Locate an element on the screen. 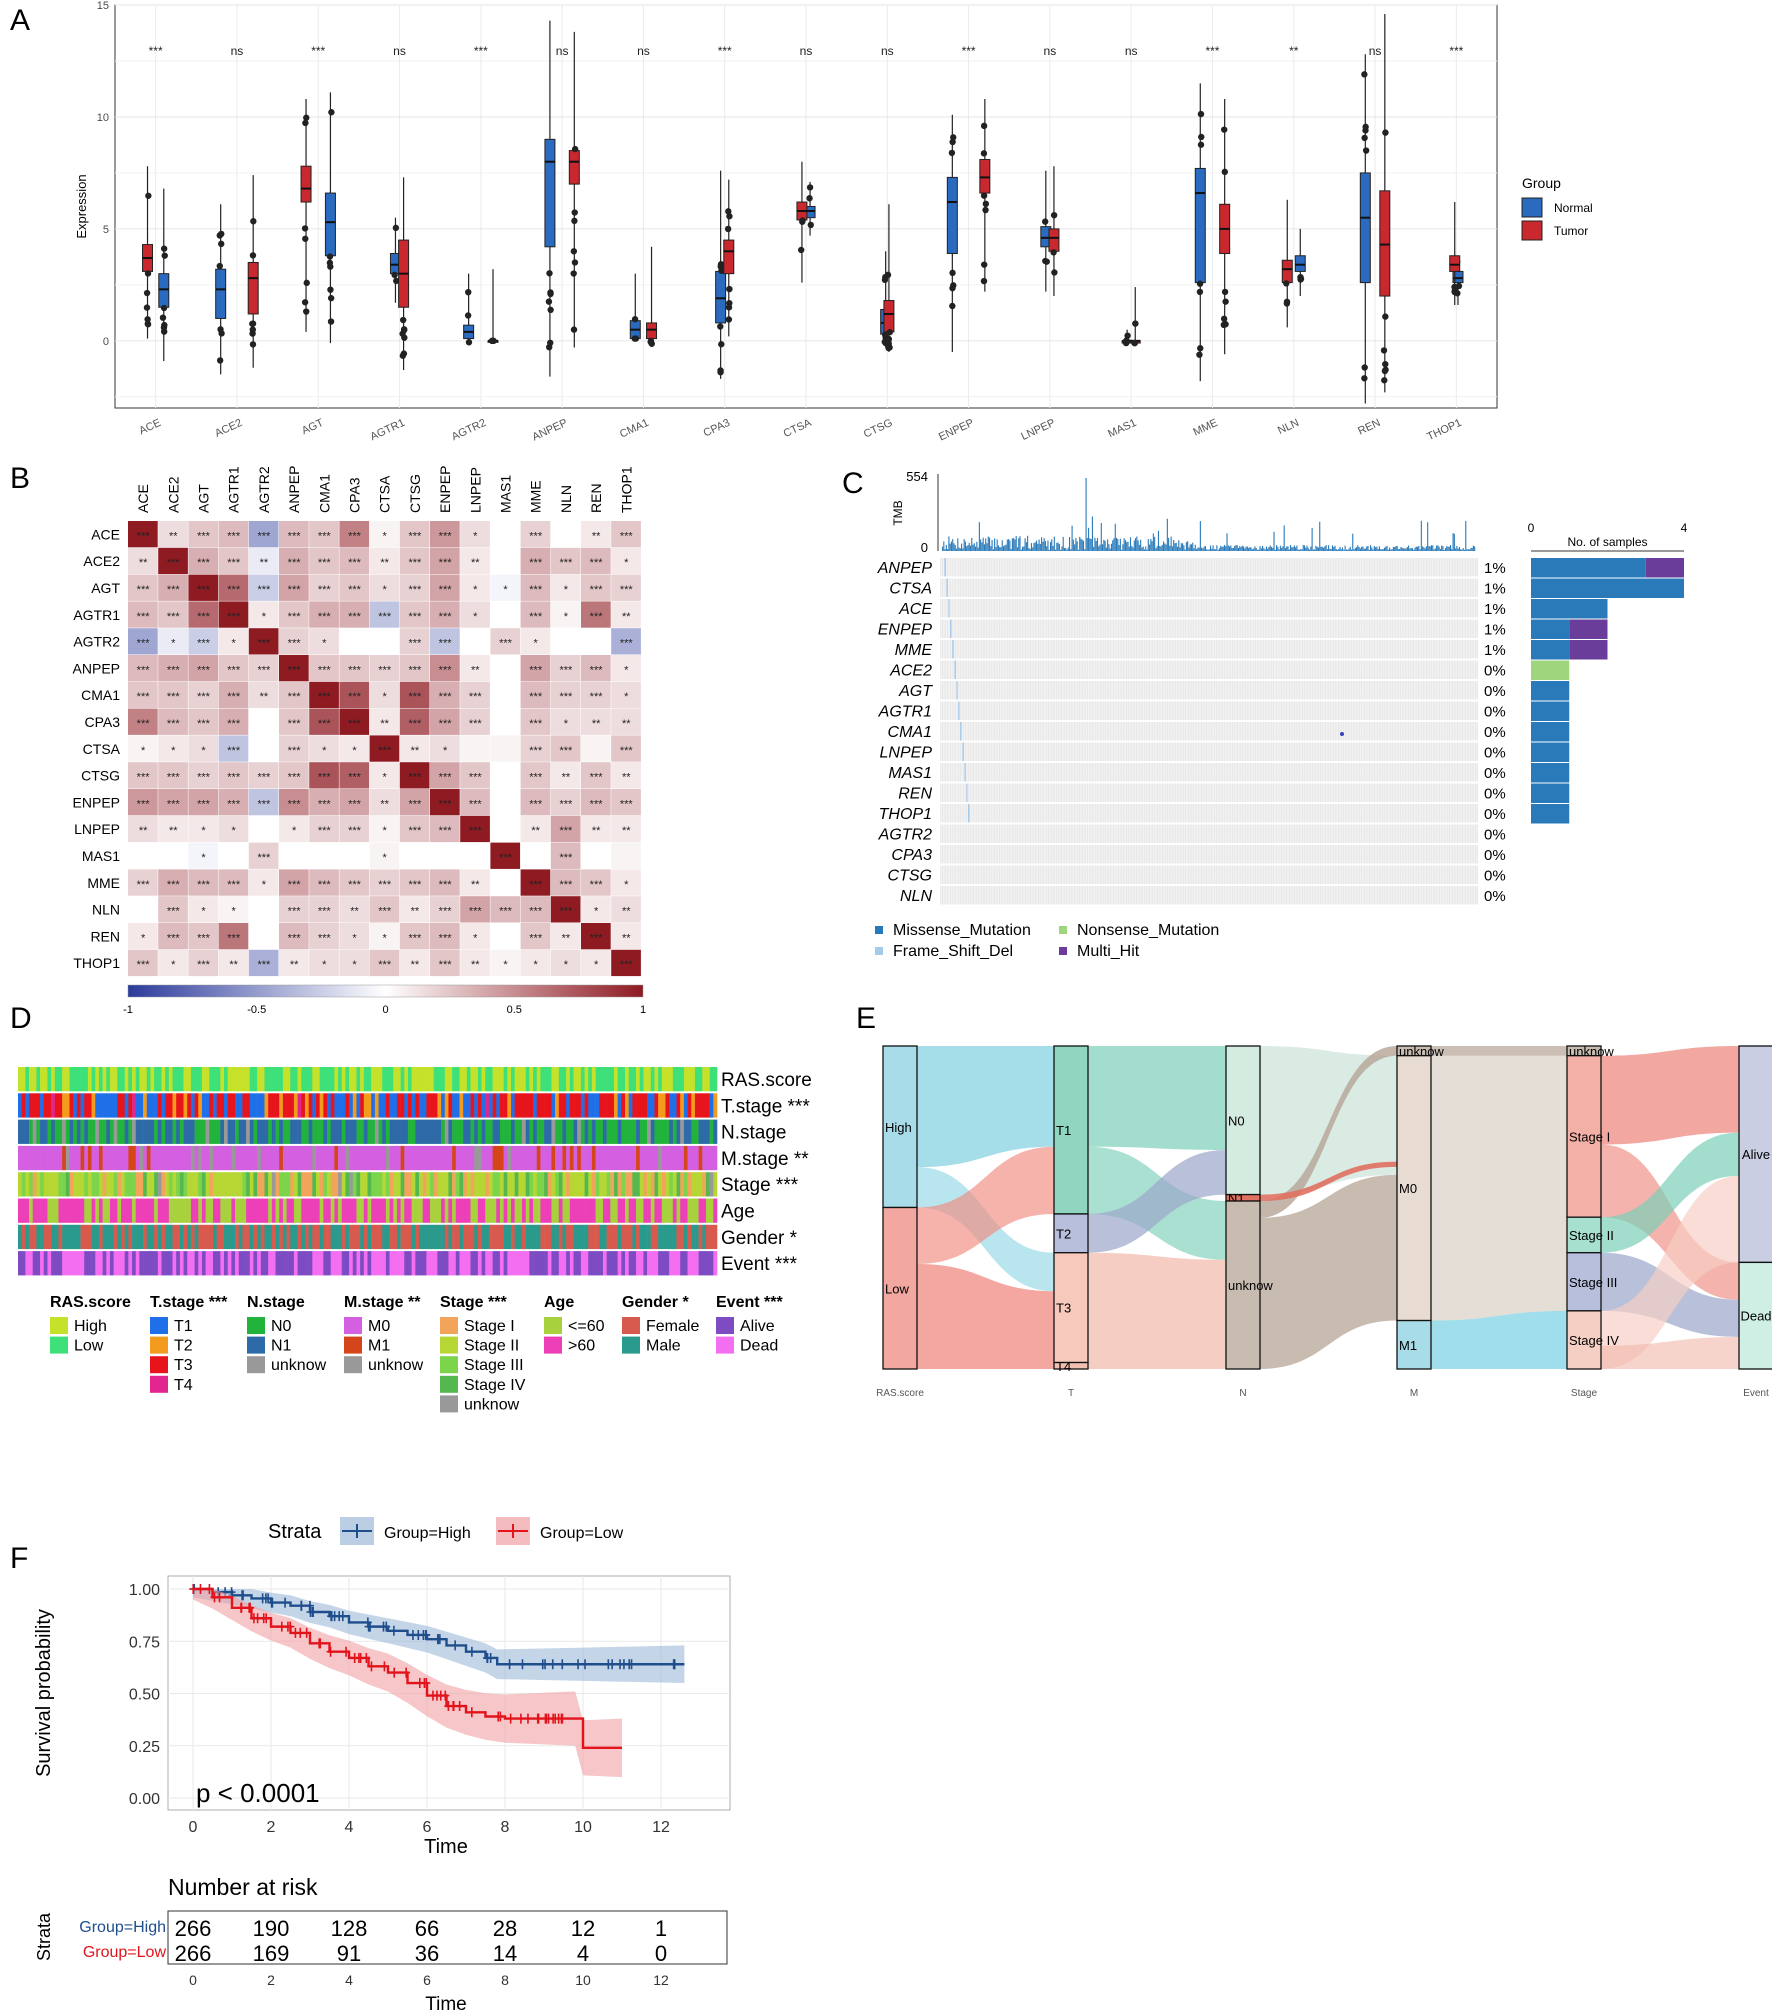 Image resolution: width=1772 pixels, height=2014 pixels. box-normal-AGTR1 is located at coordinates (395, 260).